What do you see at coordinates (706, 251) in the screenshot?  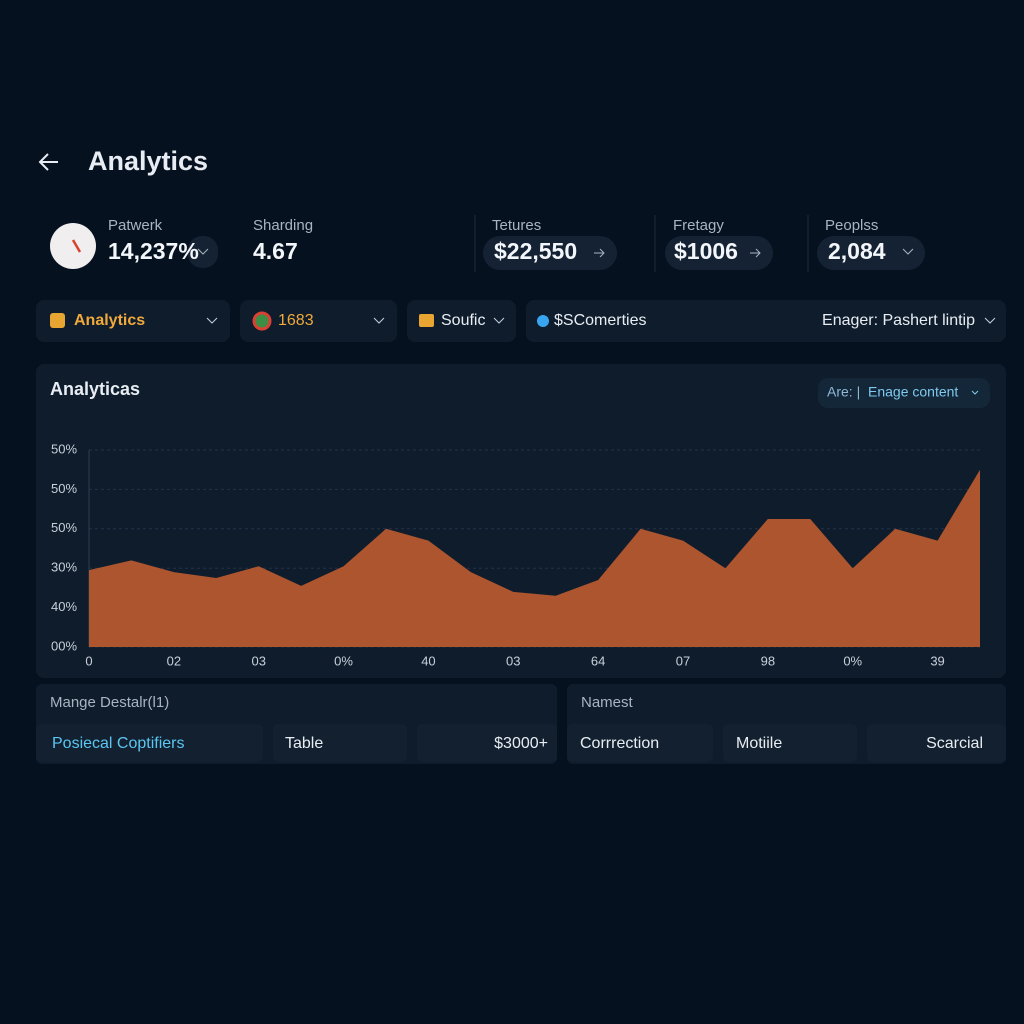 I see `stat-value: $1006` at bounding box center [706, 251].